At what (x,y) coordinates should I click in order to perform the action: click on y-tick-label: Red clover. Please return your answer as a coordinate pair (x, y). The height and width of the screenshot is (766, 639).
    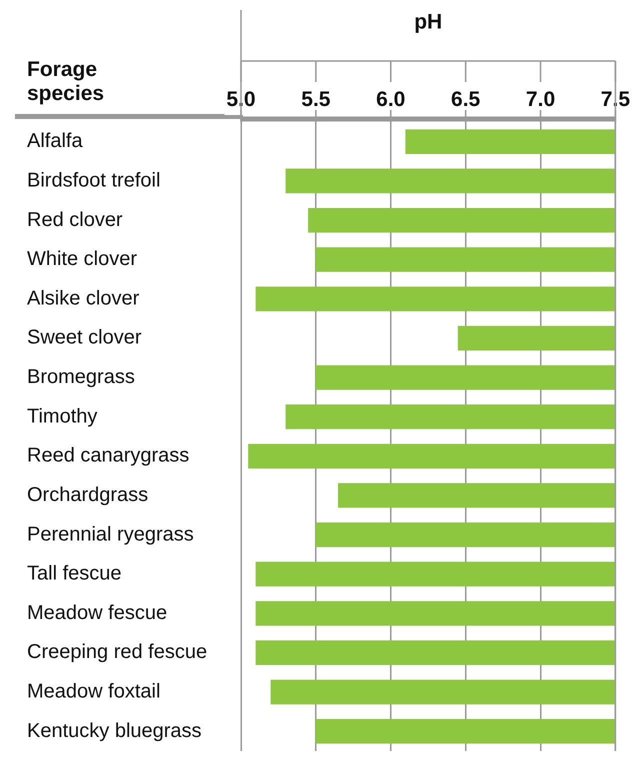
    Looking at the image, I should click on (75, 219).